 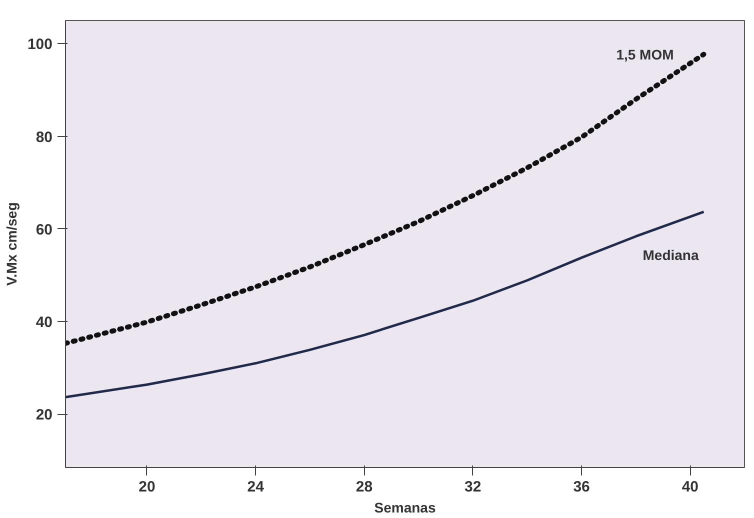 I want to click on y-tick-label: 40, so click(x=44, y=323).